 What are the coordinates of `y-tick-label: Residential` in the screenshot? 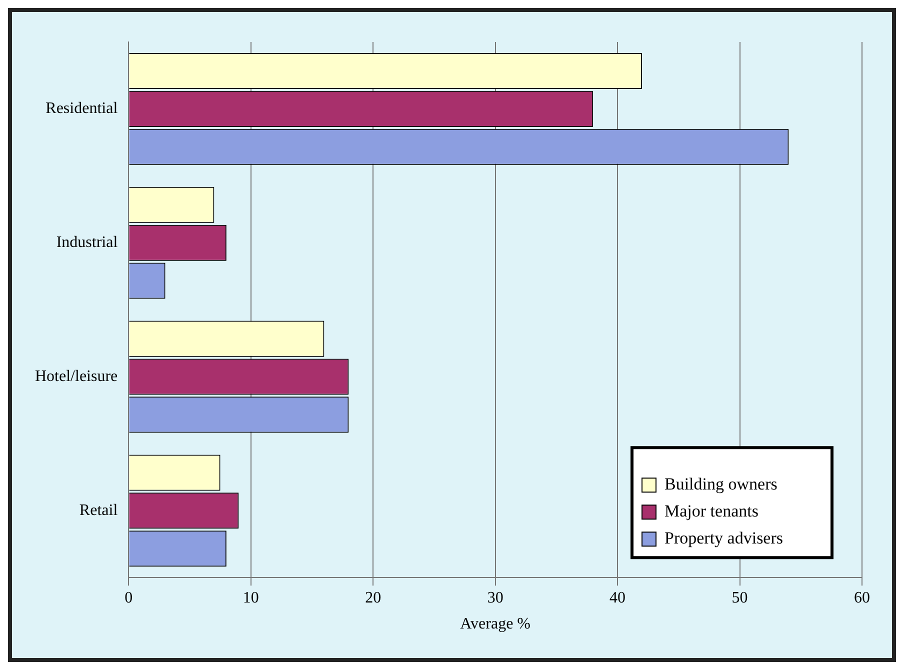 It's located at (82, 109).